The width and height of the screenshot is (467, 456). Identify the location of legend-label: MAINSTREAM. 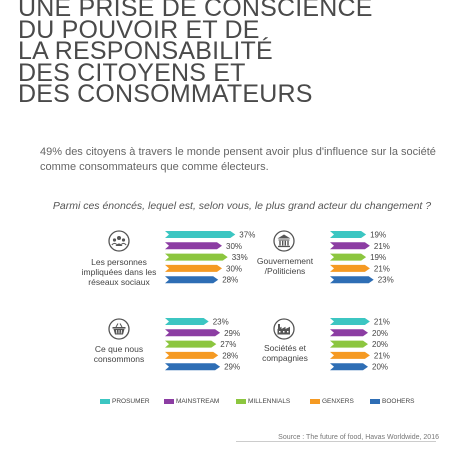
(198, 401).